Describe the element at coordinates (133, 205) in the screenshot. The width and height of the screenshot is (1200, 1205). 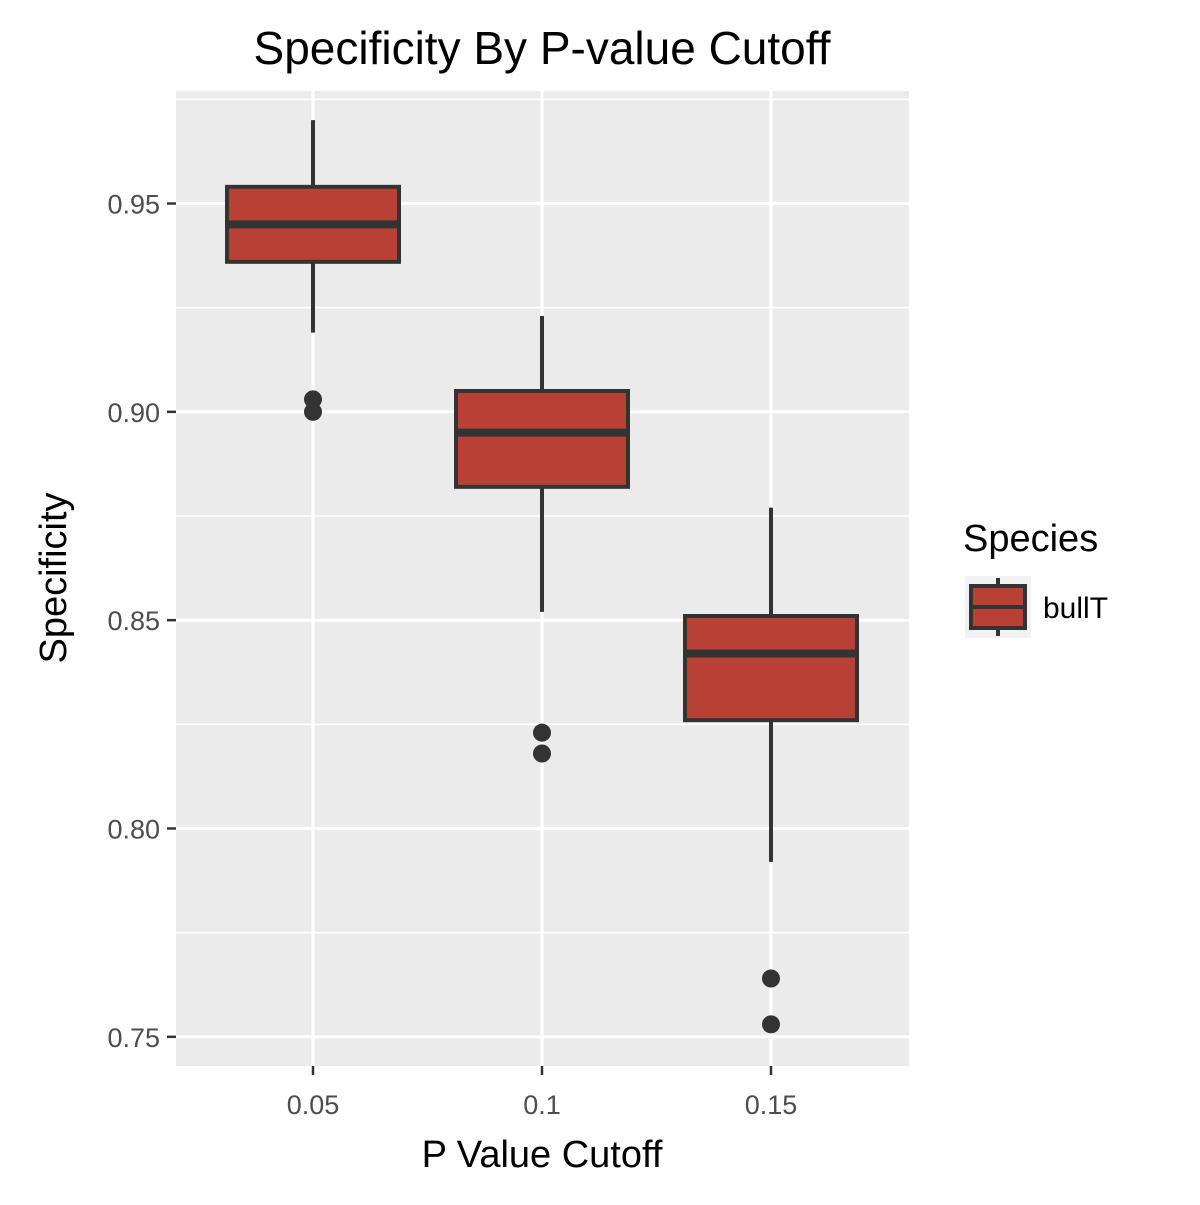
I see `y-tick-label: 0.95` at that location.